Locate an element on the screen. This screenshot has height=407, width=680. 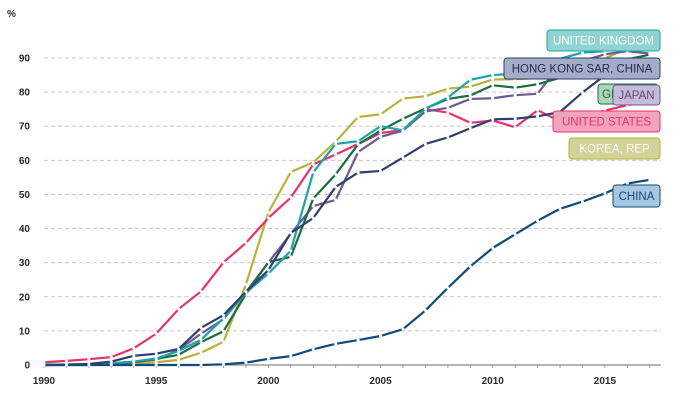
y-tick-label: 50 is located at coordinates (25, 195).